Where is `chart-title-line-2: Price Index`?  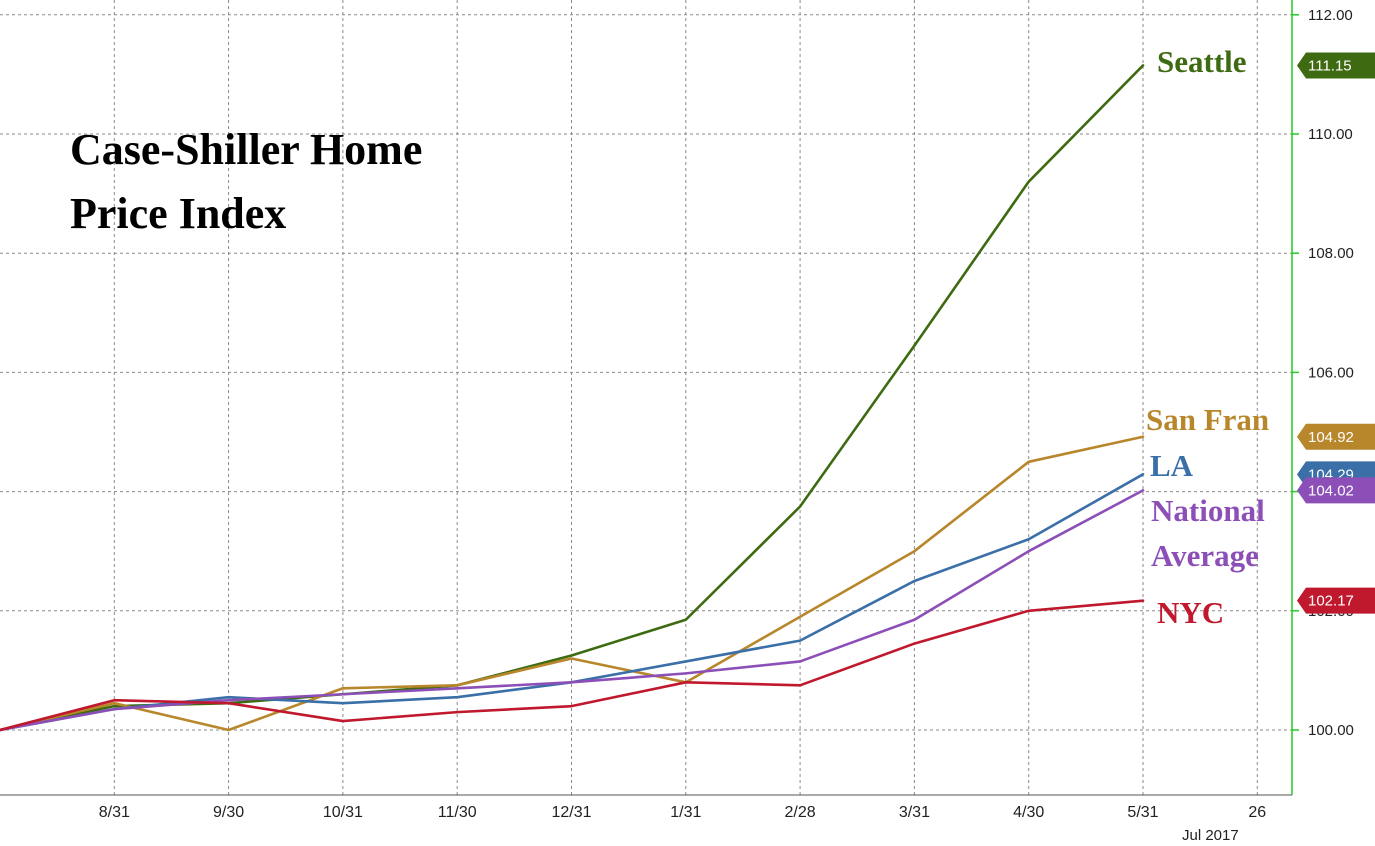 chart-title-line-2: Price Index is located at coordinates (178, 213).